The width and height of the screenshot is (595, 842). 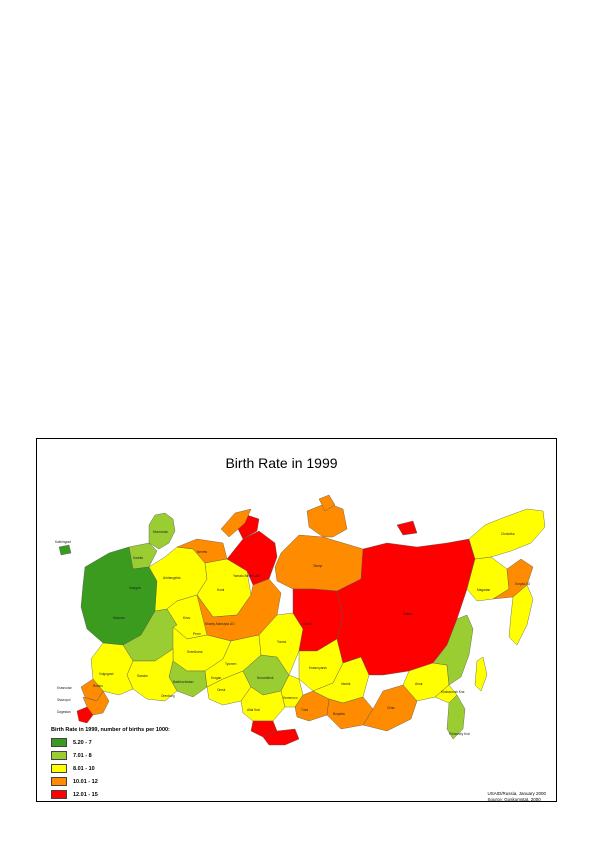 What do you see at coordinates (119, 618) in the screenshot?
I see `label-moscow: Moscow` at bounding box center [119, 618].